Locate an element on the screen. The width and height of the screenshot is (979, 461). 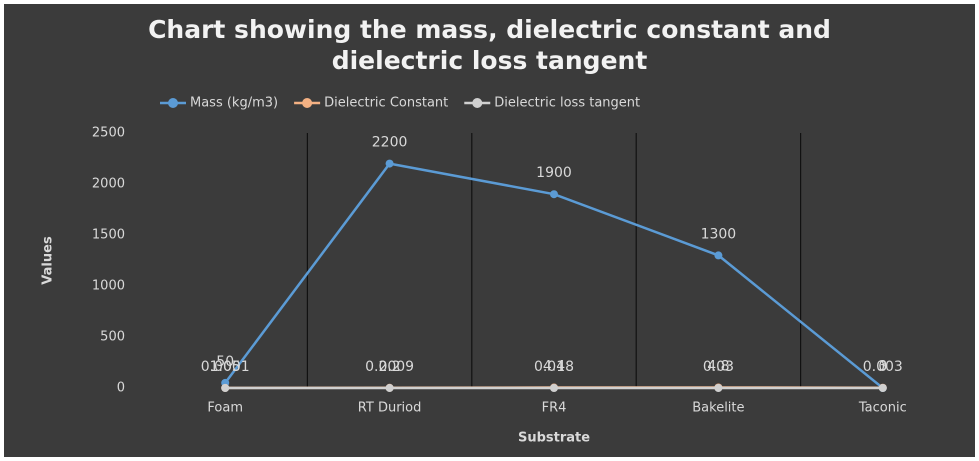
x-tick-label: Foam is located at coordinates (225, 408).